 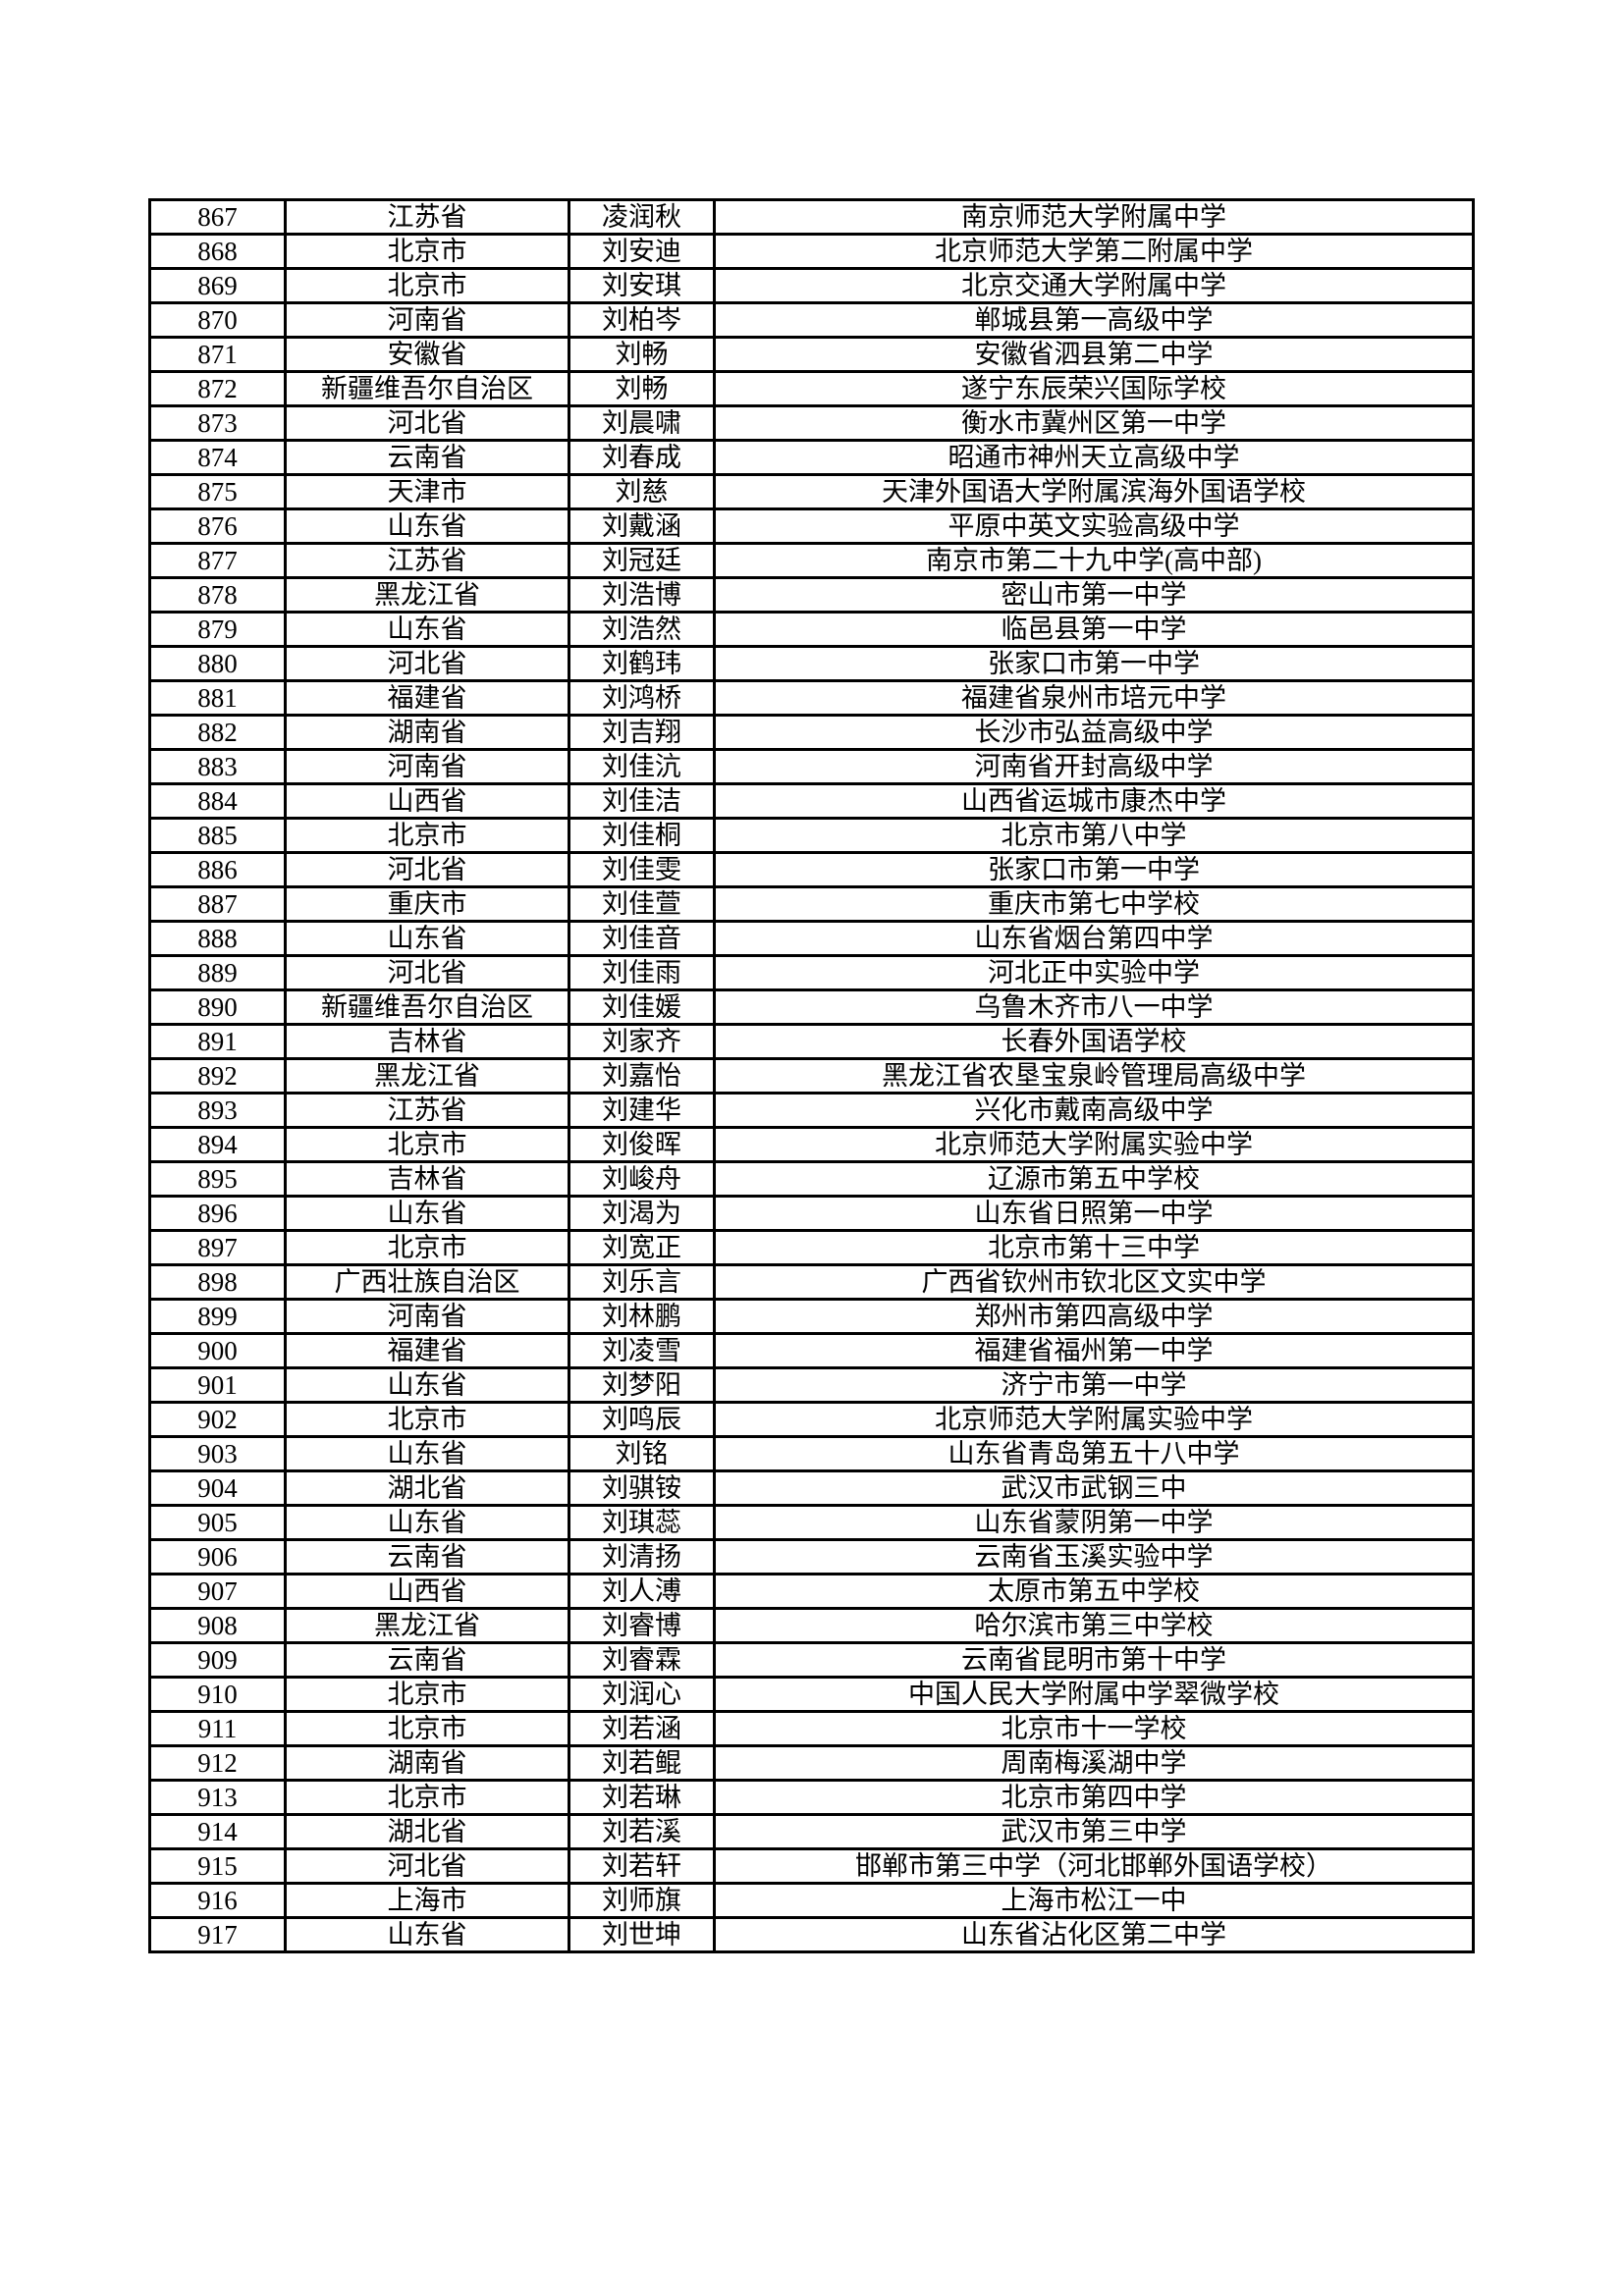 I want to click on student-name-cell: 刘家齐, so click(x=642, y=1042).